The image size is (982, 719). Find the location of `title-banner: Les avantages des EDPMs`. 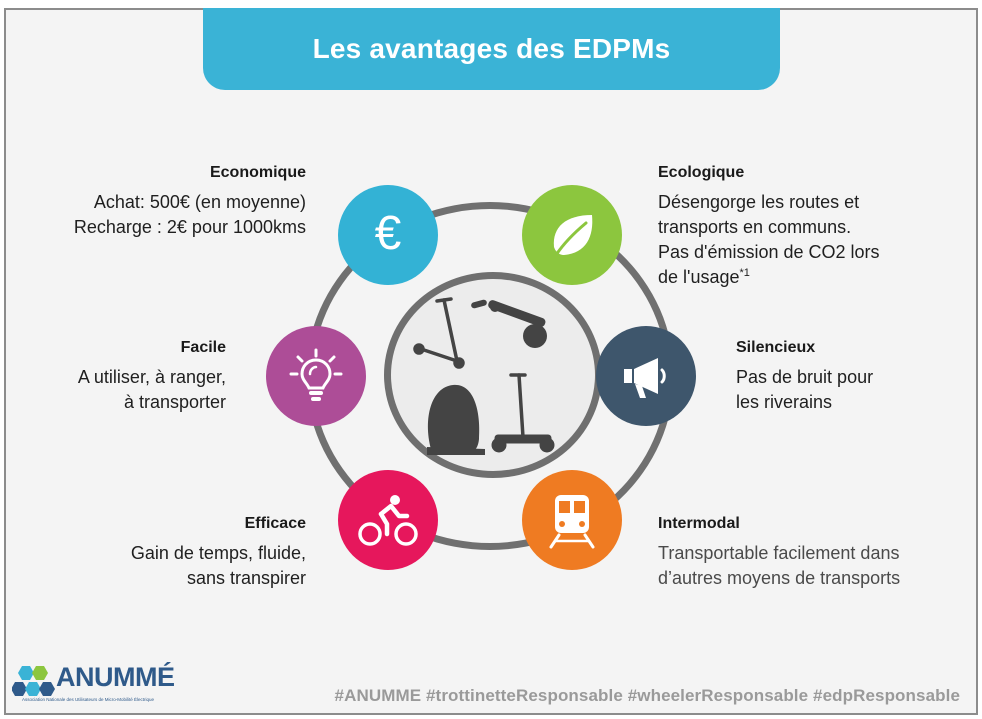

title-banner: Les avantages des EDPMs is located at coordinates (491, 49).